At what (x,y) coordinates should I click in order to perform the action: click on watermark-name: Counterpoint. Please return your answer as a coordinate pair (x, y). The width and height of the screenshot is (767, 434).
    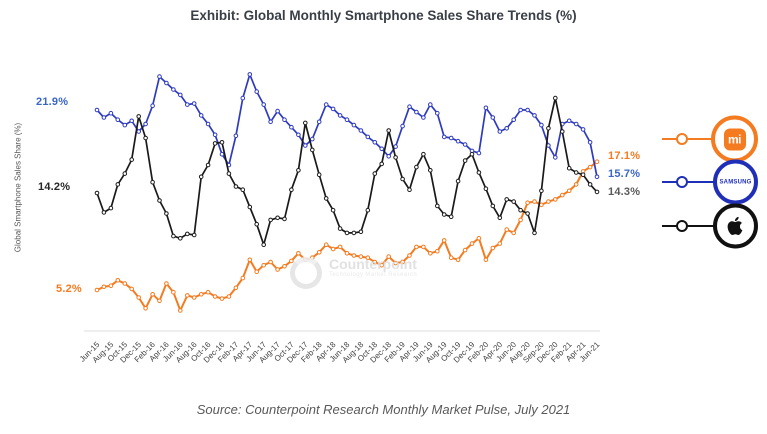
    Looking at the image, I should click on (373, 264).